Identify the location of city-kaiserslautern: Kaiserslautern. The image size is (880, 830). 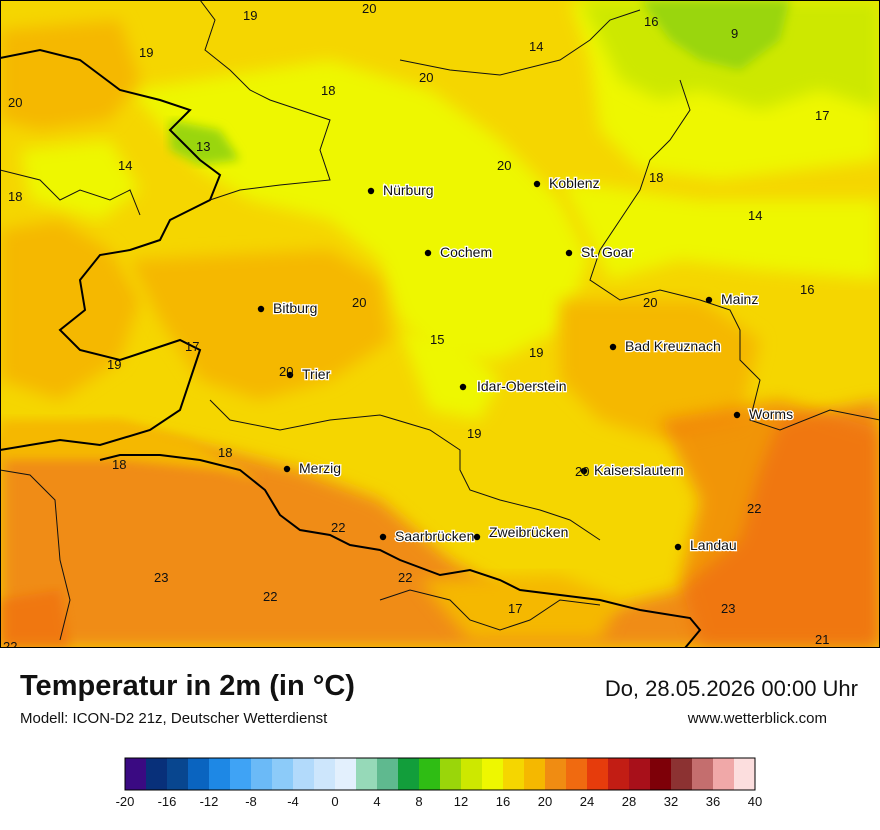
(632, 470).